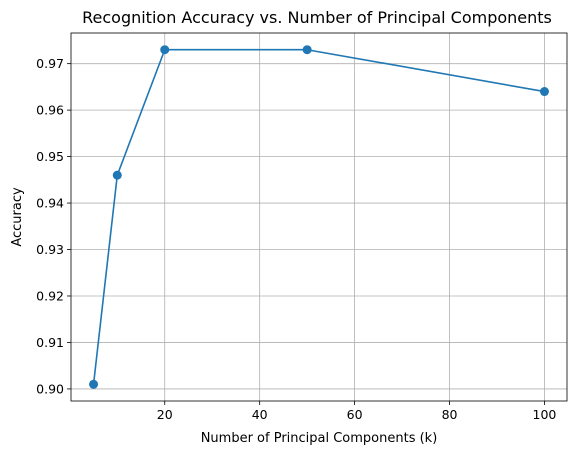  What do you see at coordinates (53, 226) in the screenshot?
I see `y-axis-ticks: 0.90 0.91 0.92 0.93 0.94 0.95 0.96 0.97` at bounding box center [53, 226].